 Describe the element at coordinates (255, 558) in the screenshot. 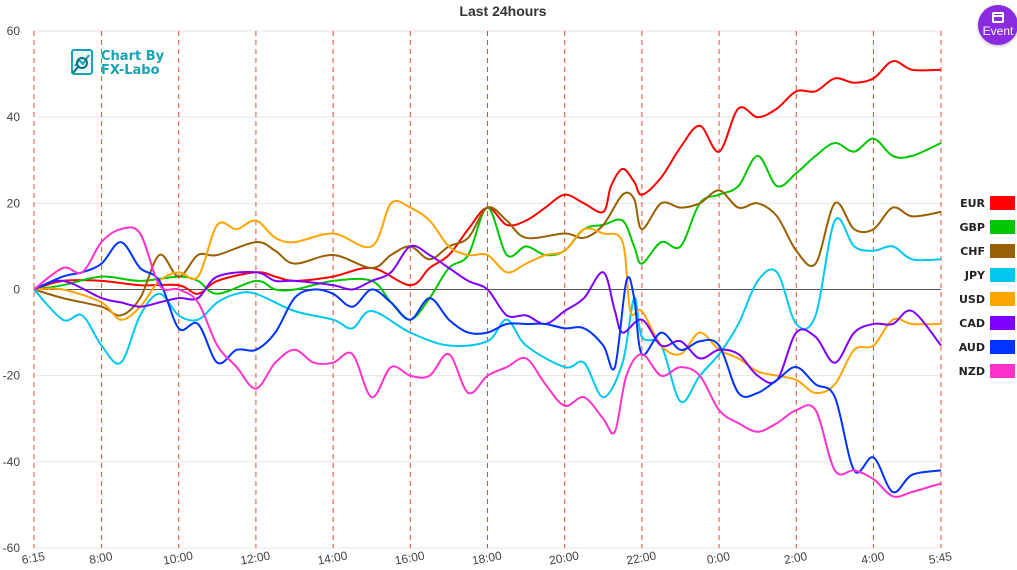

I see `x-tick-label: 12:00` at that location.